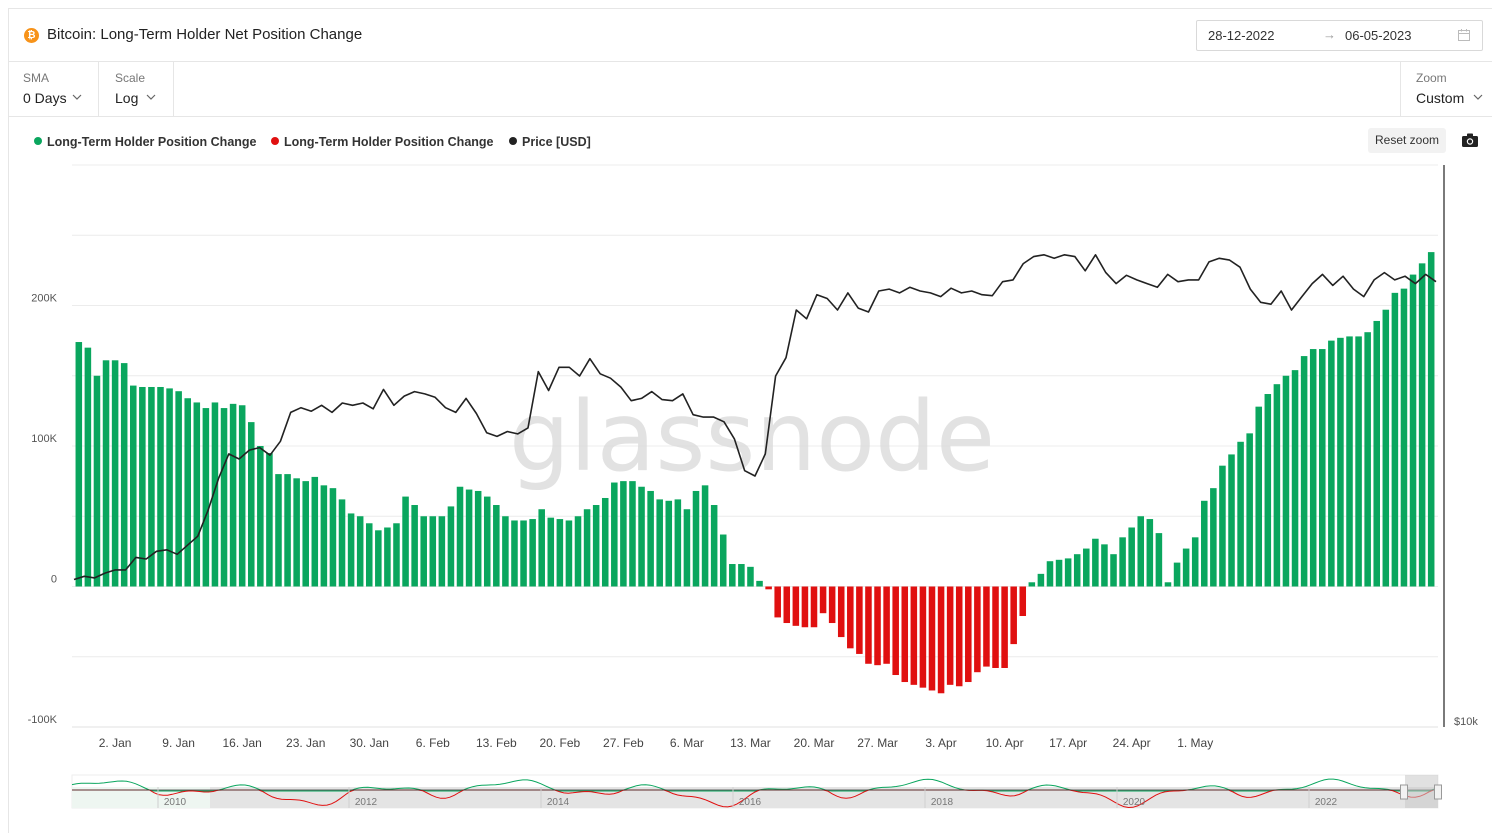  Describe the element at coordinates (1470, 140) in the screenshot. I see `camera-icon` at that location.